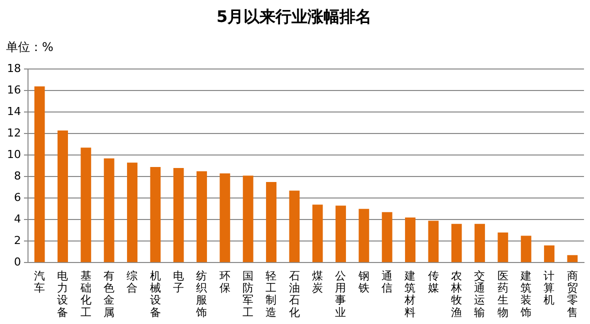 Image resolution: width=590 pixels, height=324 pixels. I want to click on y-tick-label: 8, so click(17, 176).